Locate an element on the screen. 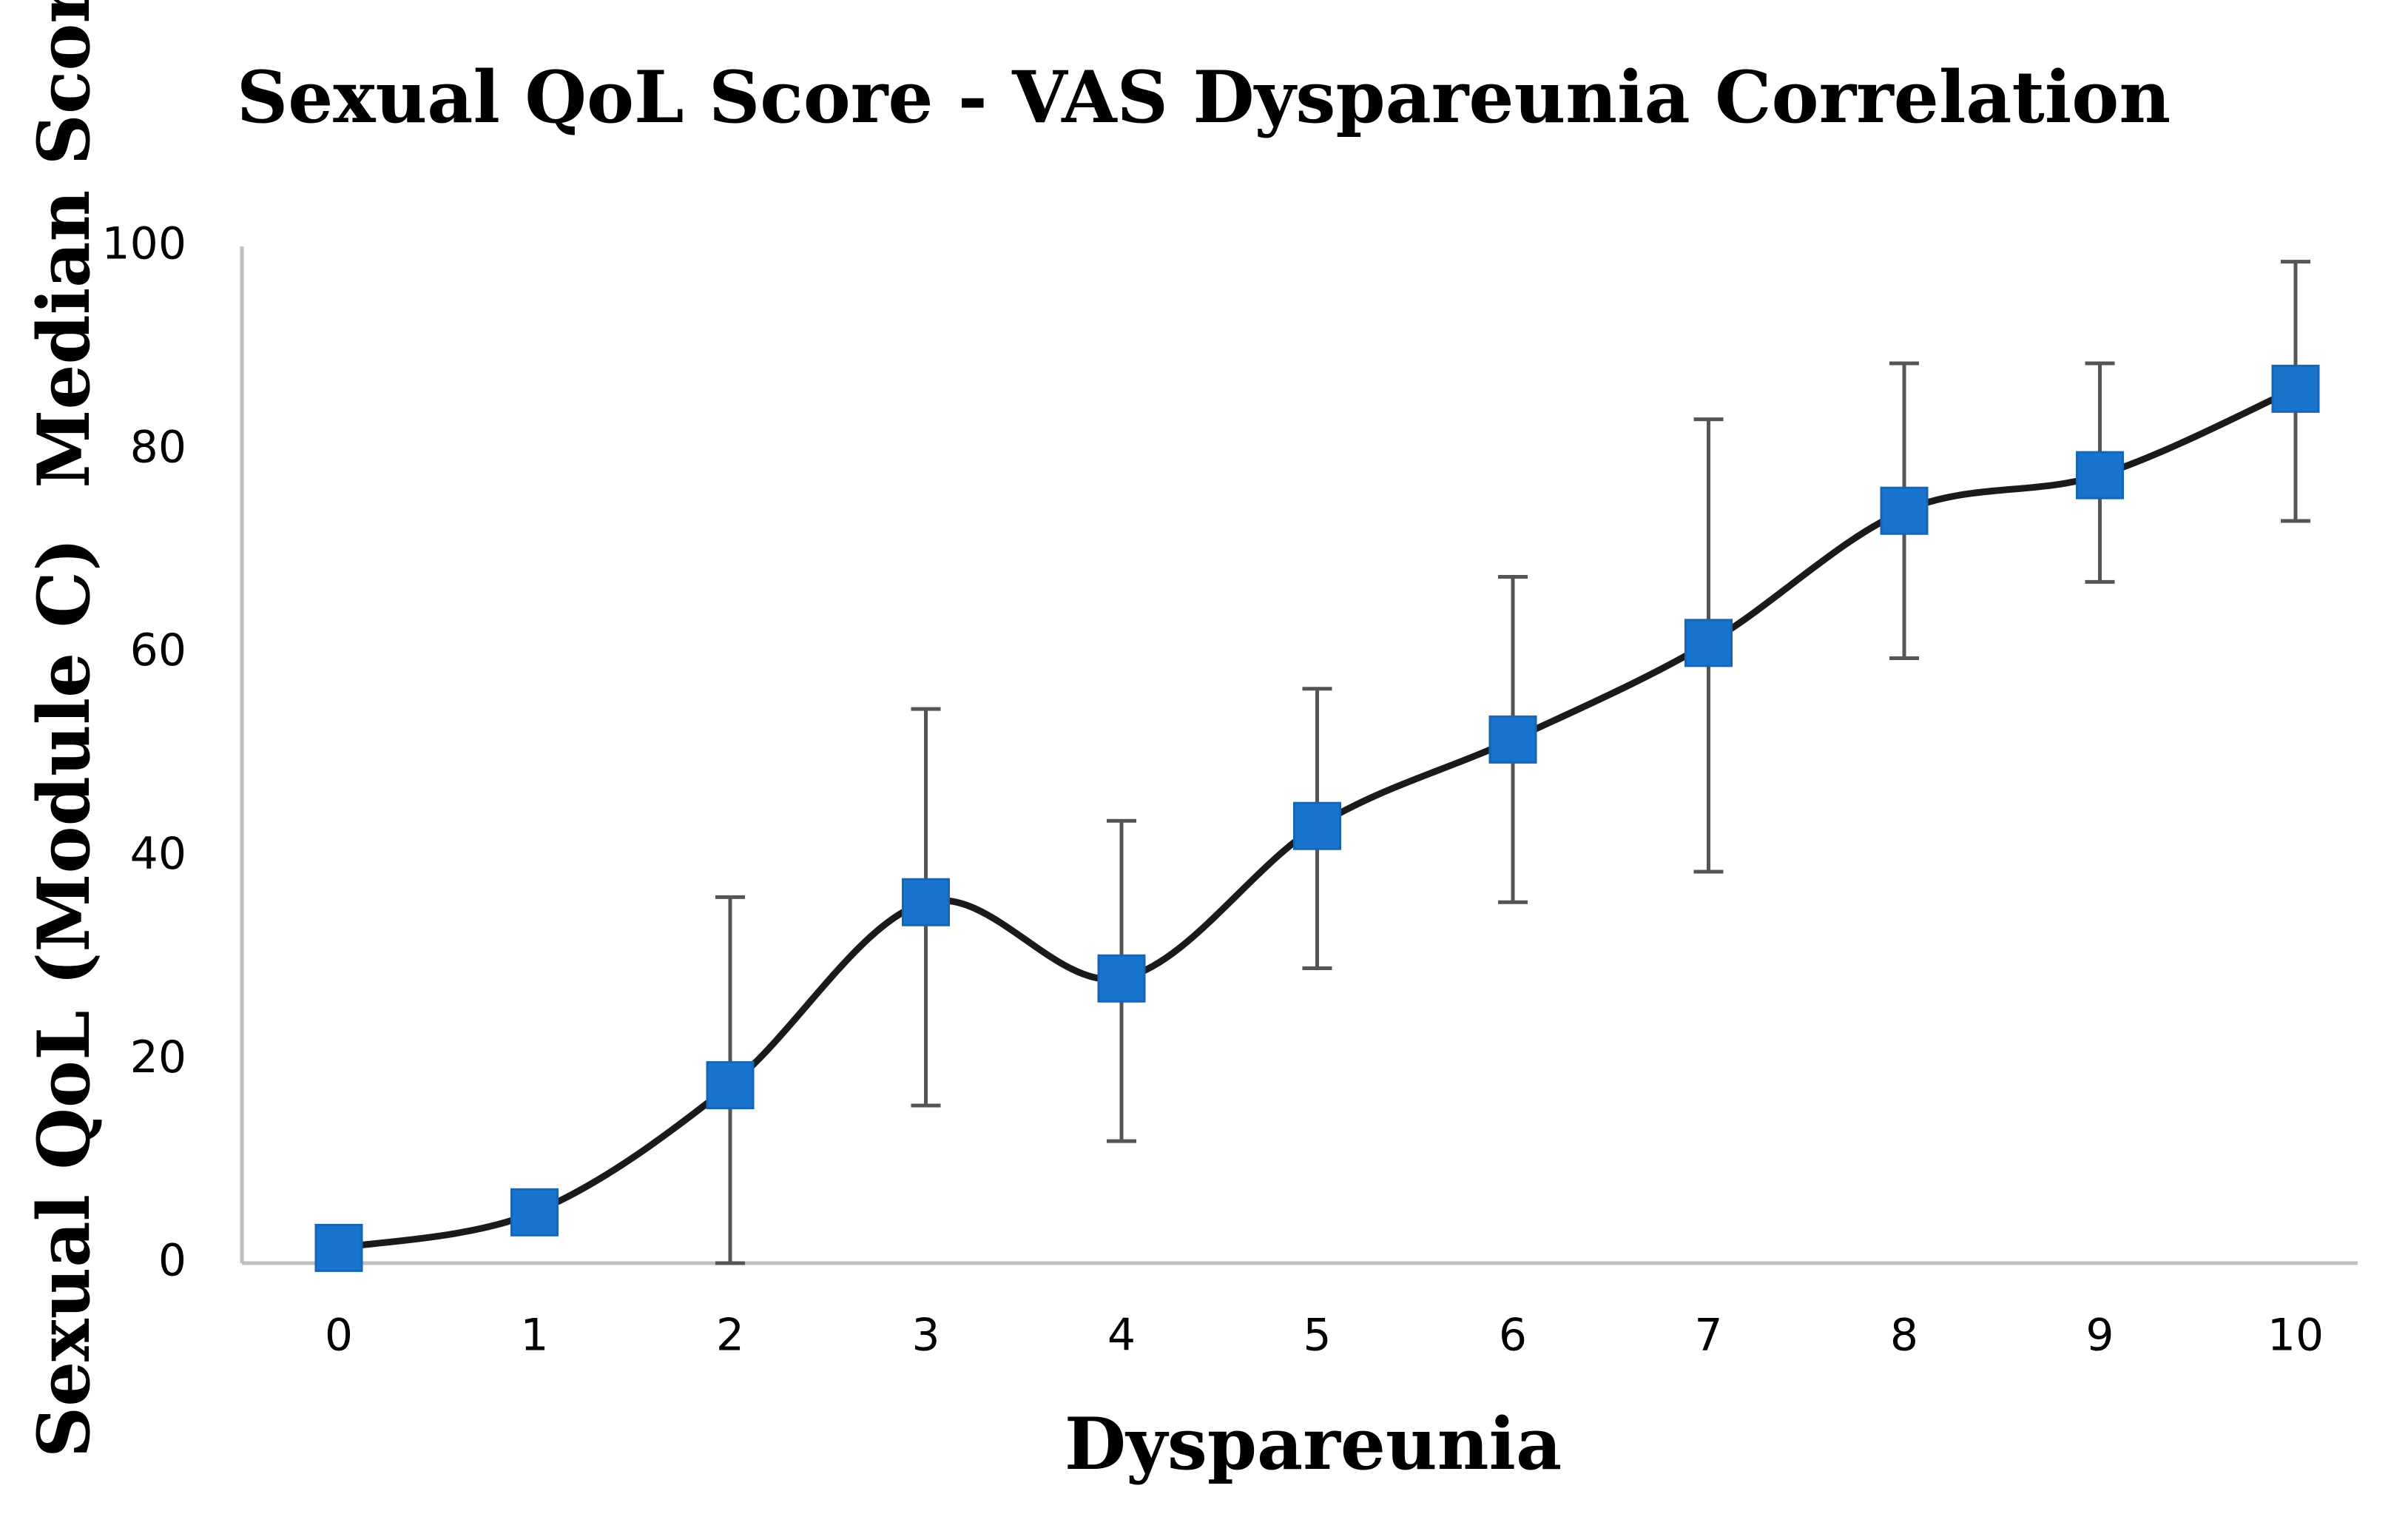 The height and width of the screenshot is (1514, 2408). y-tick-label: 60 is located at coordinates (158, 650).